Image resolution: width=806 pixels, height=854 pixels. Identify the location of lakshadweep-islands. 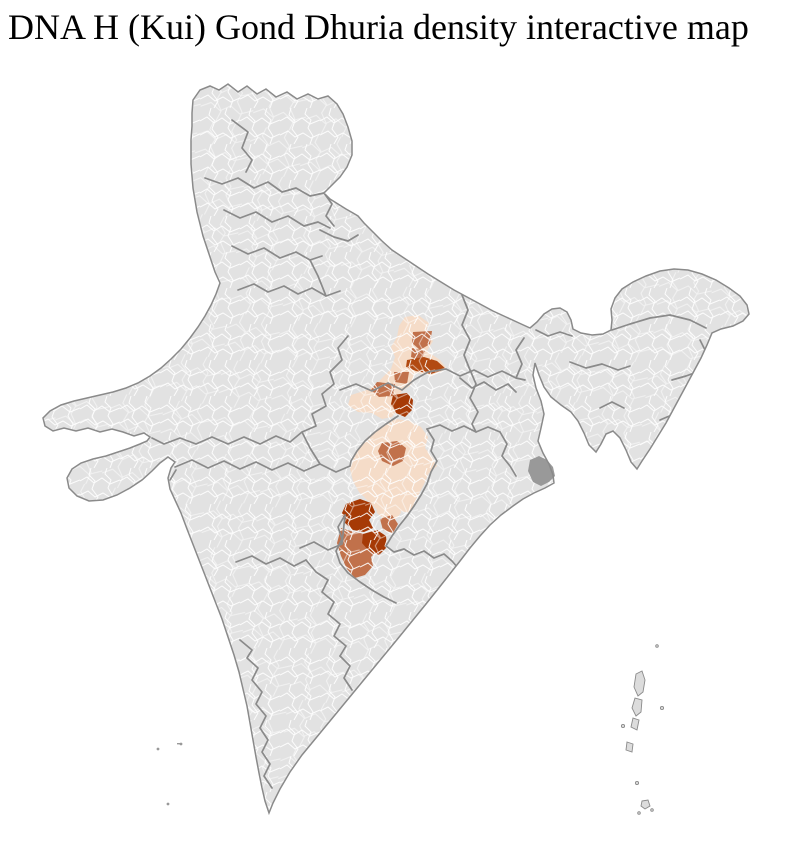
(169, 774).